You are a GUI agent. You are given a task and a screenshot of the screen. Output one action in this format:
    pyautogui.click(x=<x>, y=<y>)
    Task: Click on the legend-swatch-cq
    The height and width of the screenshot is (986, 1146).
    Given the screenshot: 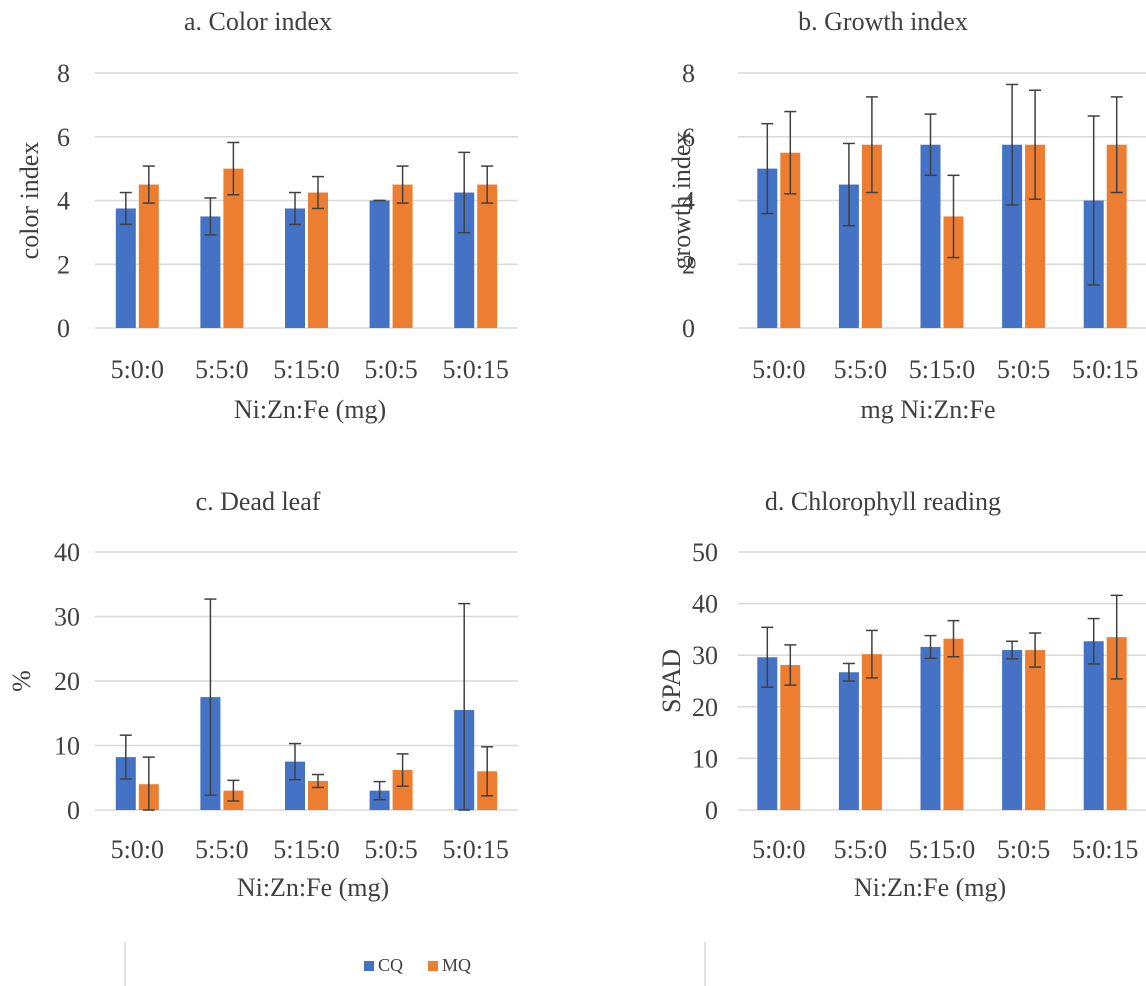 What is the action you would take?
    pyautogui.click(x=369, y=966)
    